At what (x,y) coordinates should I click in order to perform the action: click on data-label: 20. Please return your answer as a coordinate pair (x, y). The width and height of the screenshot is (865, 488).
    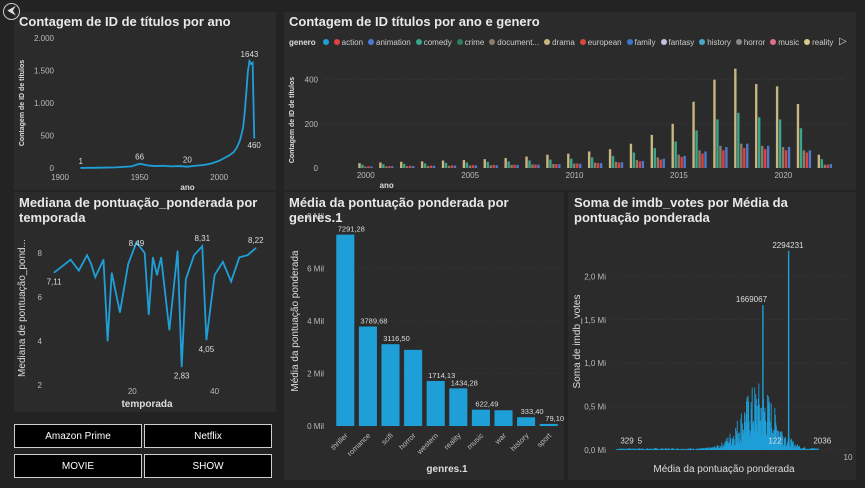
    Looking at the image, I should click on (187, 160).